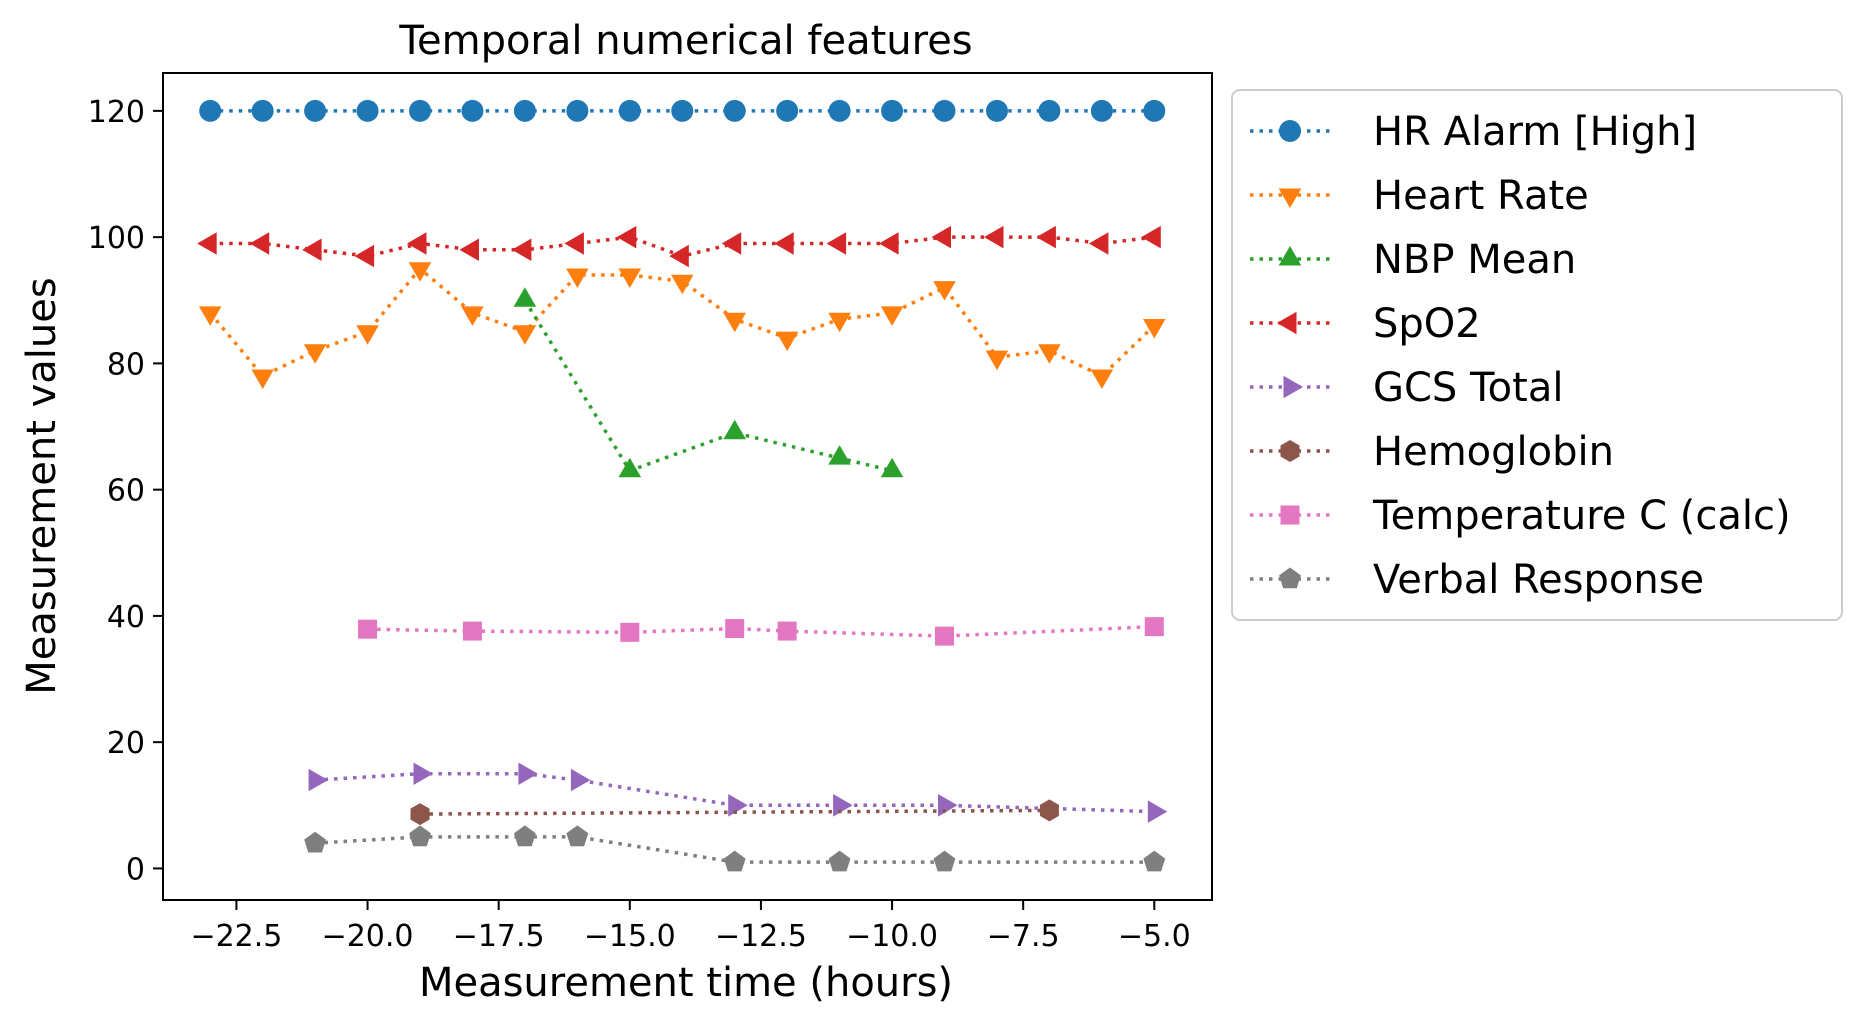 Image resolution: width=1857 pixels, height=1027 pixels. What do you see at coordinates (679, 246) in the screenshot?
I see `series-spo2` at bounding box center [679, 246].